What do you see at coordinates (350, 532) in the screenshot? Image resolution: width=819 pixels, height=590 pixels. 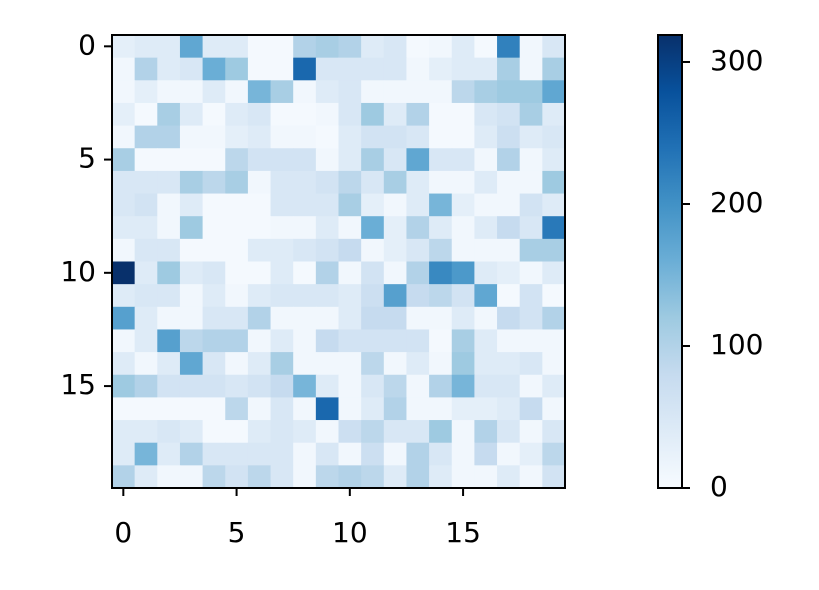 I see `x-tick-label: 10` at bounding box center [350, 532].